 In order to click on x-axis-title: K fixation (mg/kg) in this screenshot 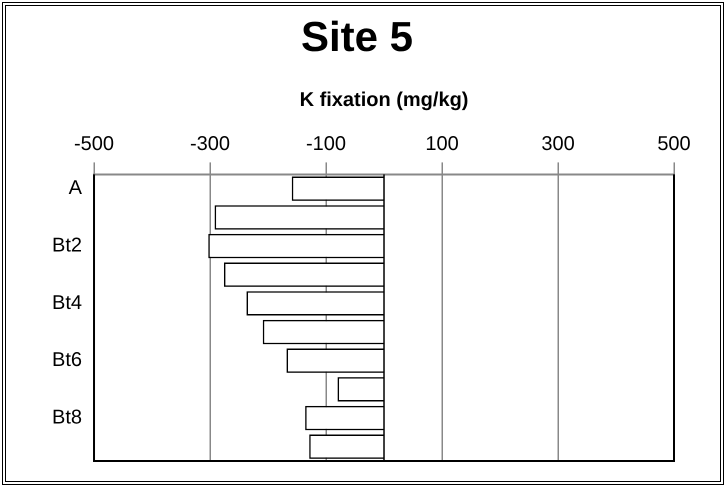, I will do `click(384, 99)`.